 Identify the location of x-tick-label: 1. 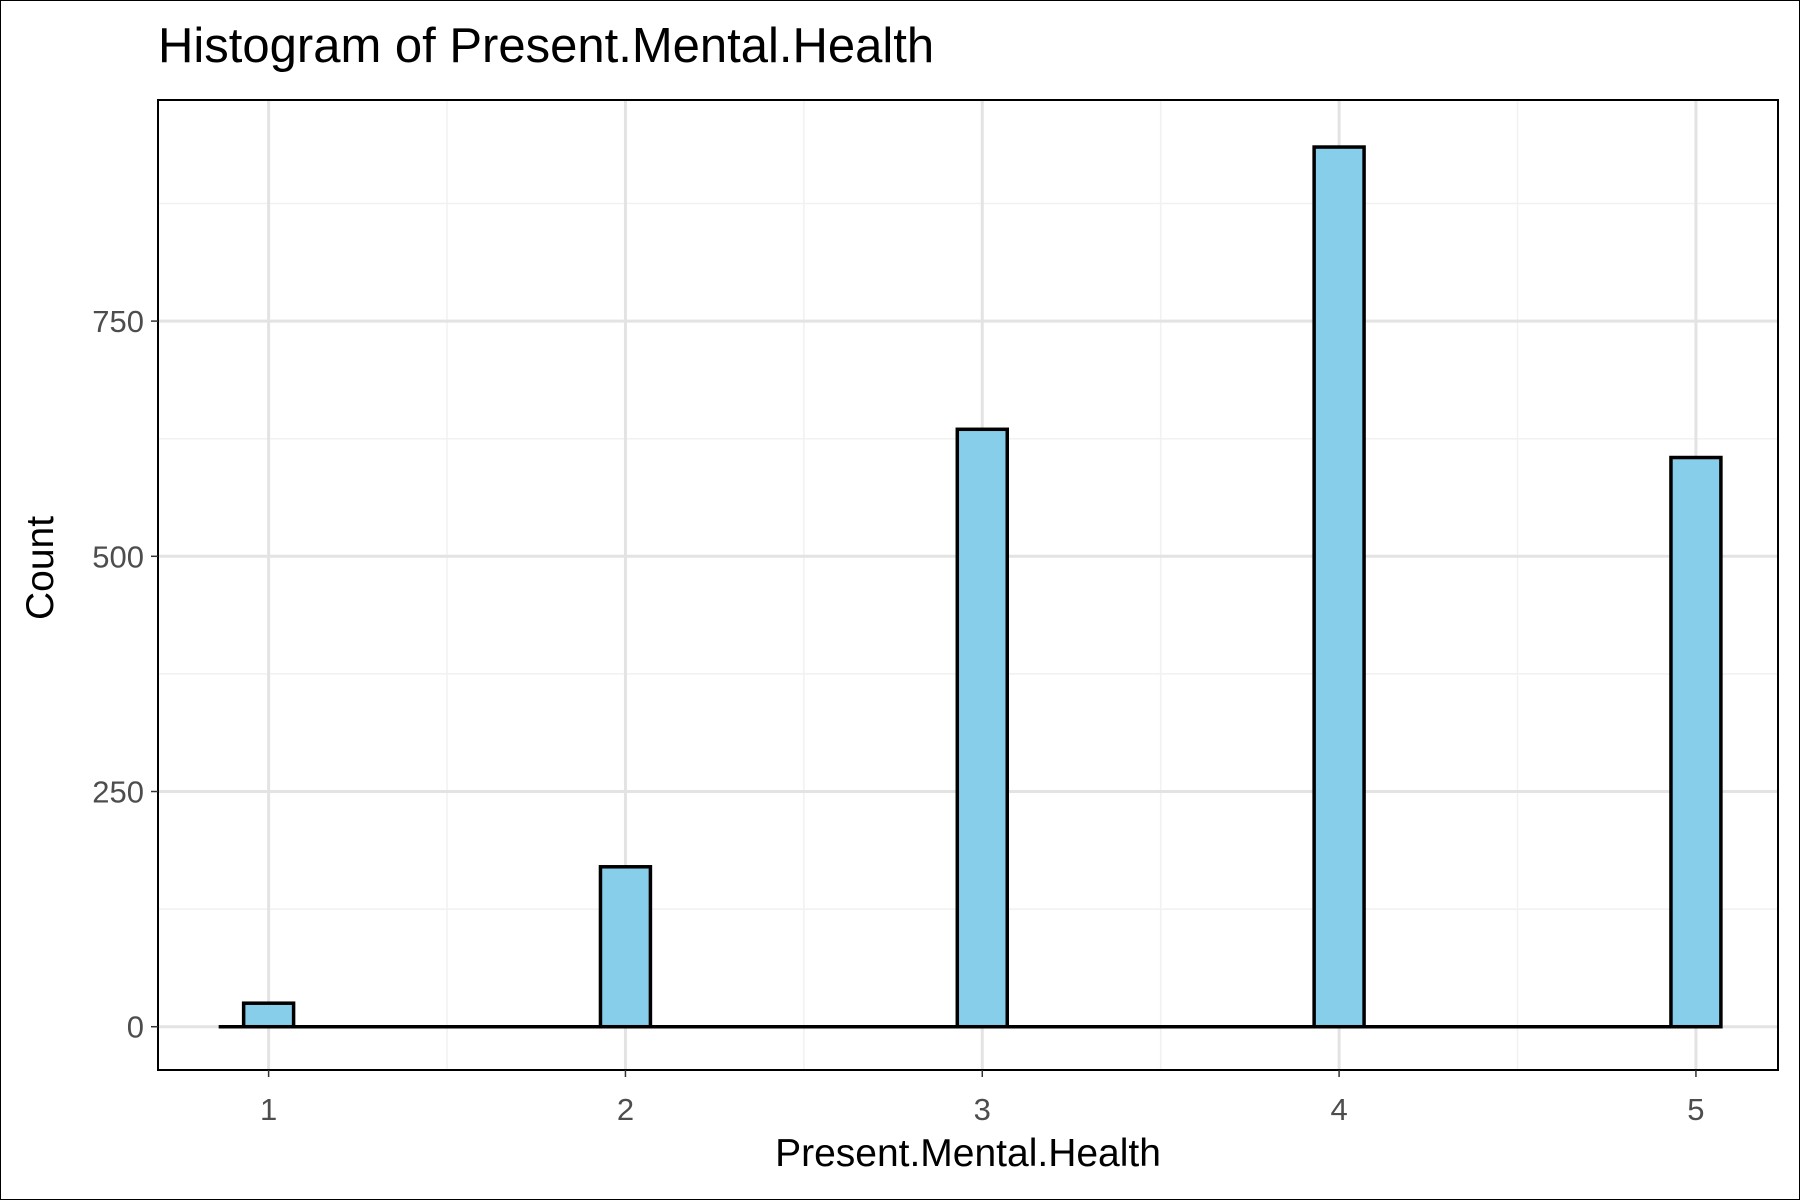
(268, 1109).